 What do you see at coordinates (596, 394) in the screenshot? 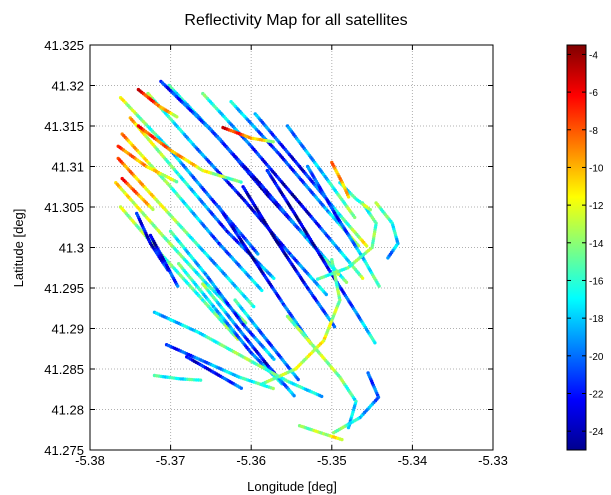
I see `colorbar-tick-label: -22` at bounding box center [596, 394].